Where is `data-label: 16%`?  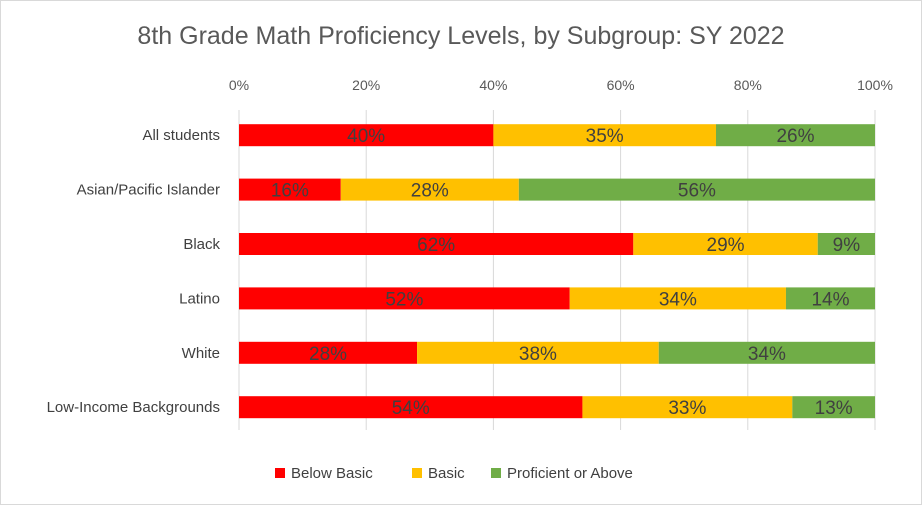 data-label: 16% is located at coordinates (290, 191).